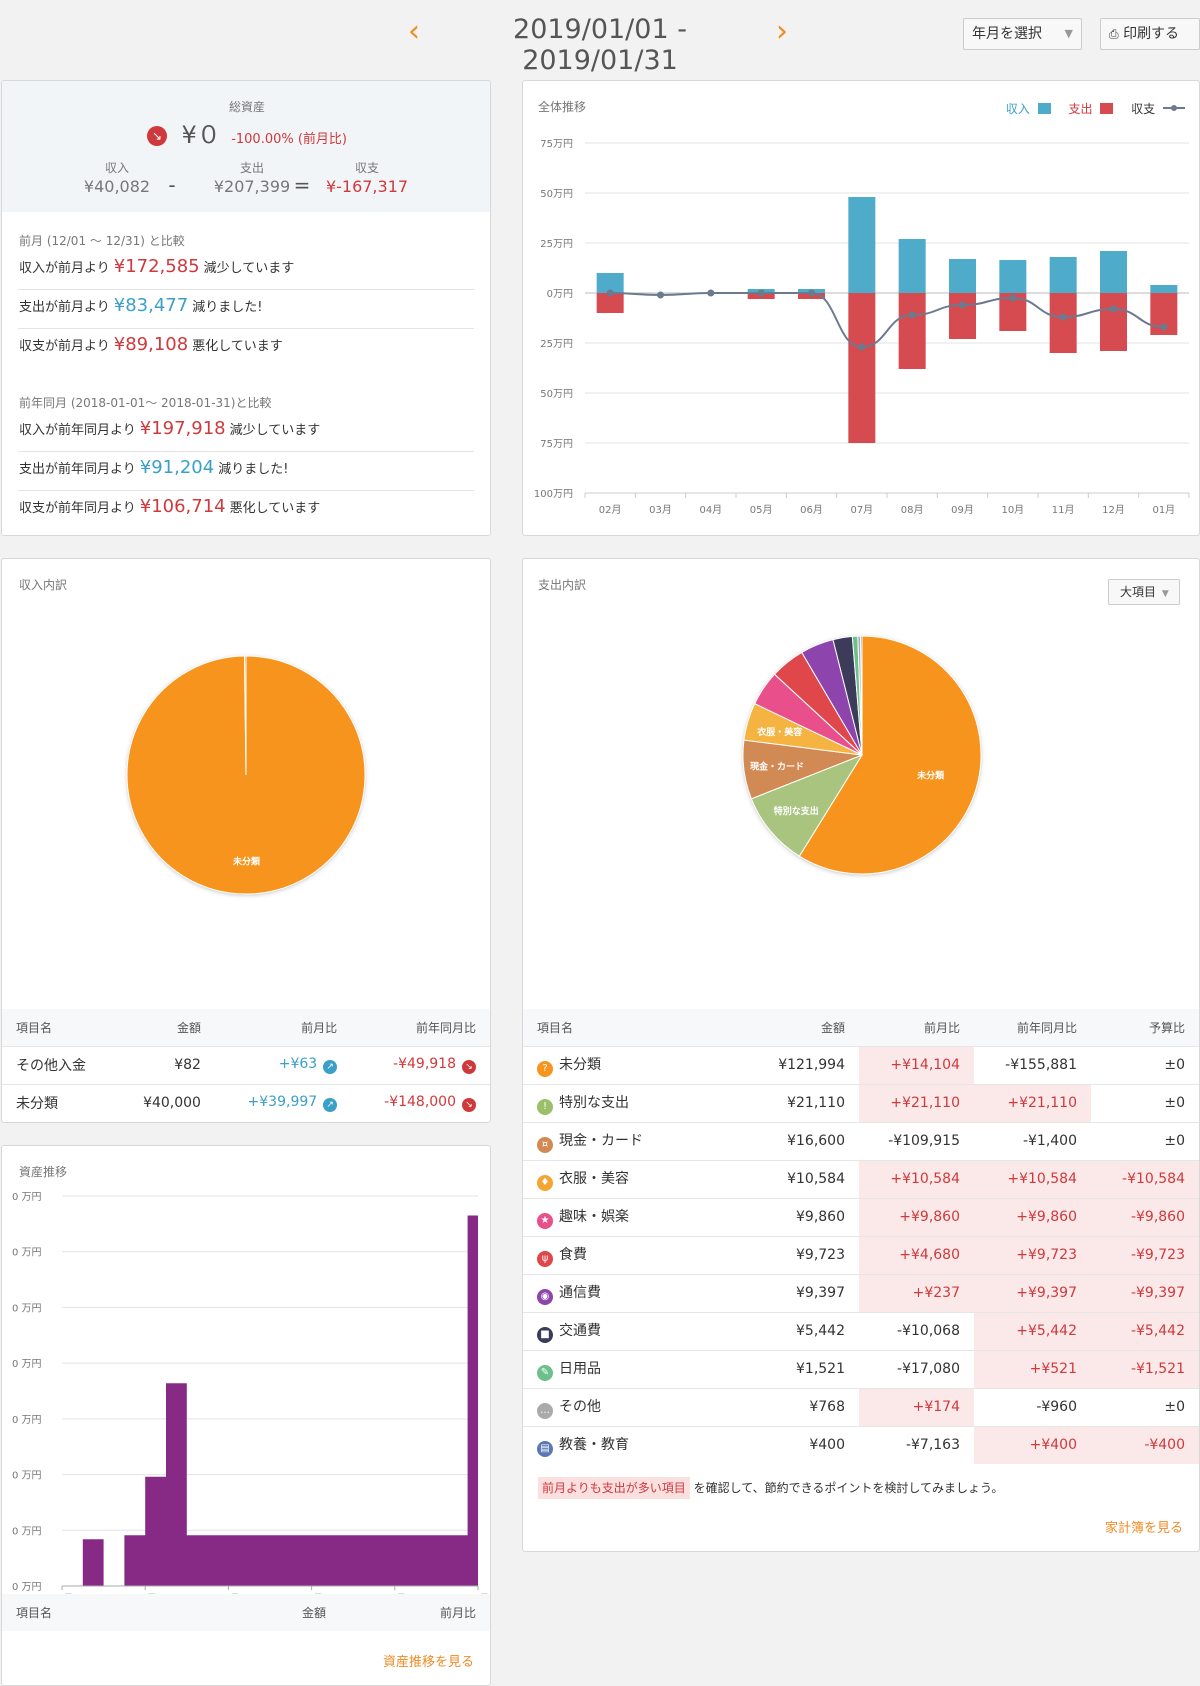  Describe the element at coordinates (246, 328) in the screenshot. I see `divider` at that location.